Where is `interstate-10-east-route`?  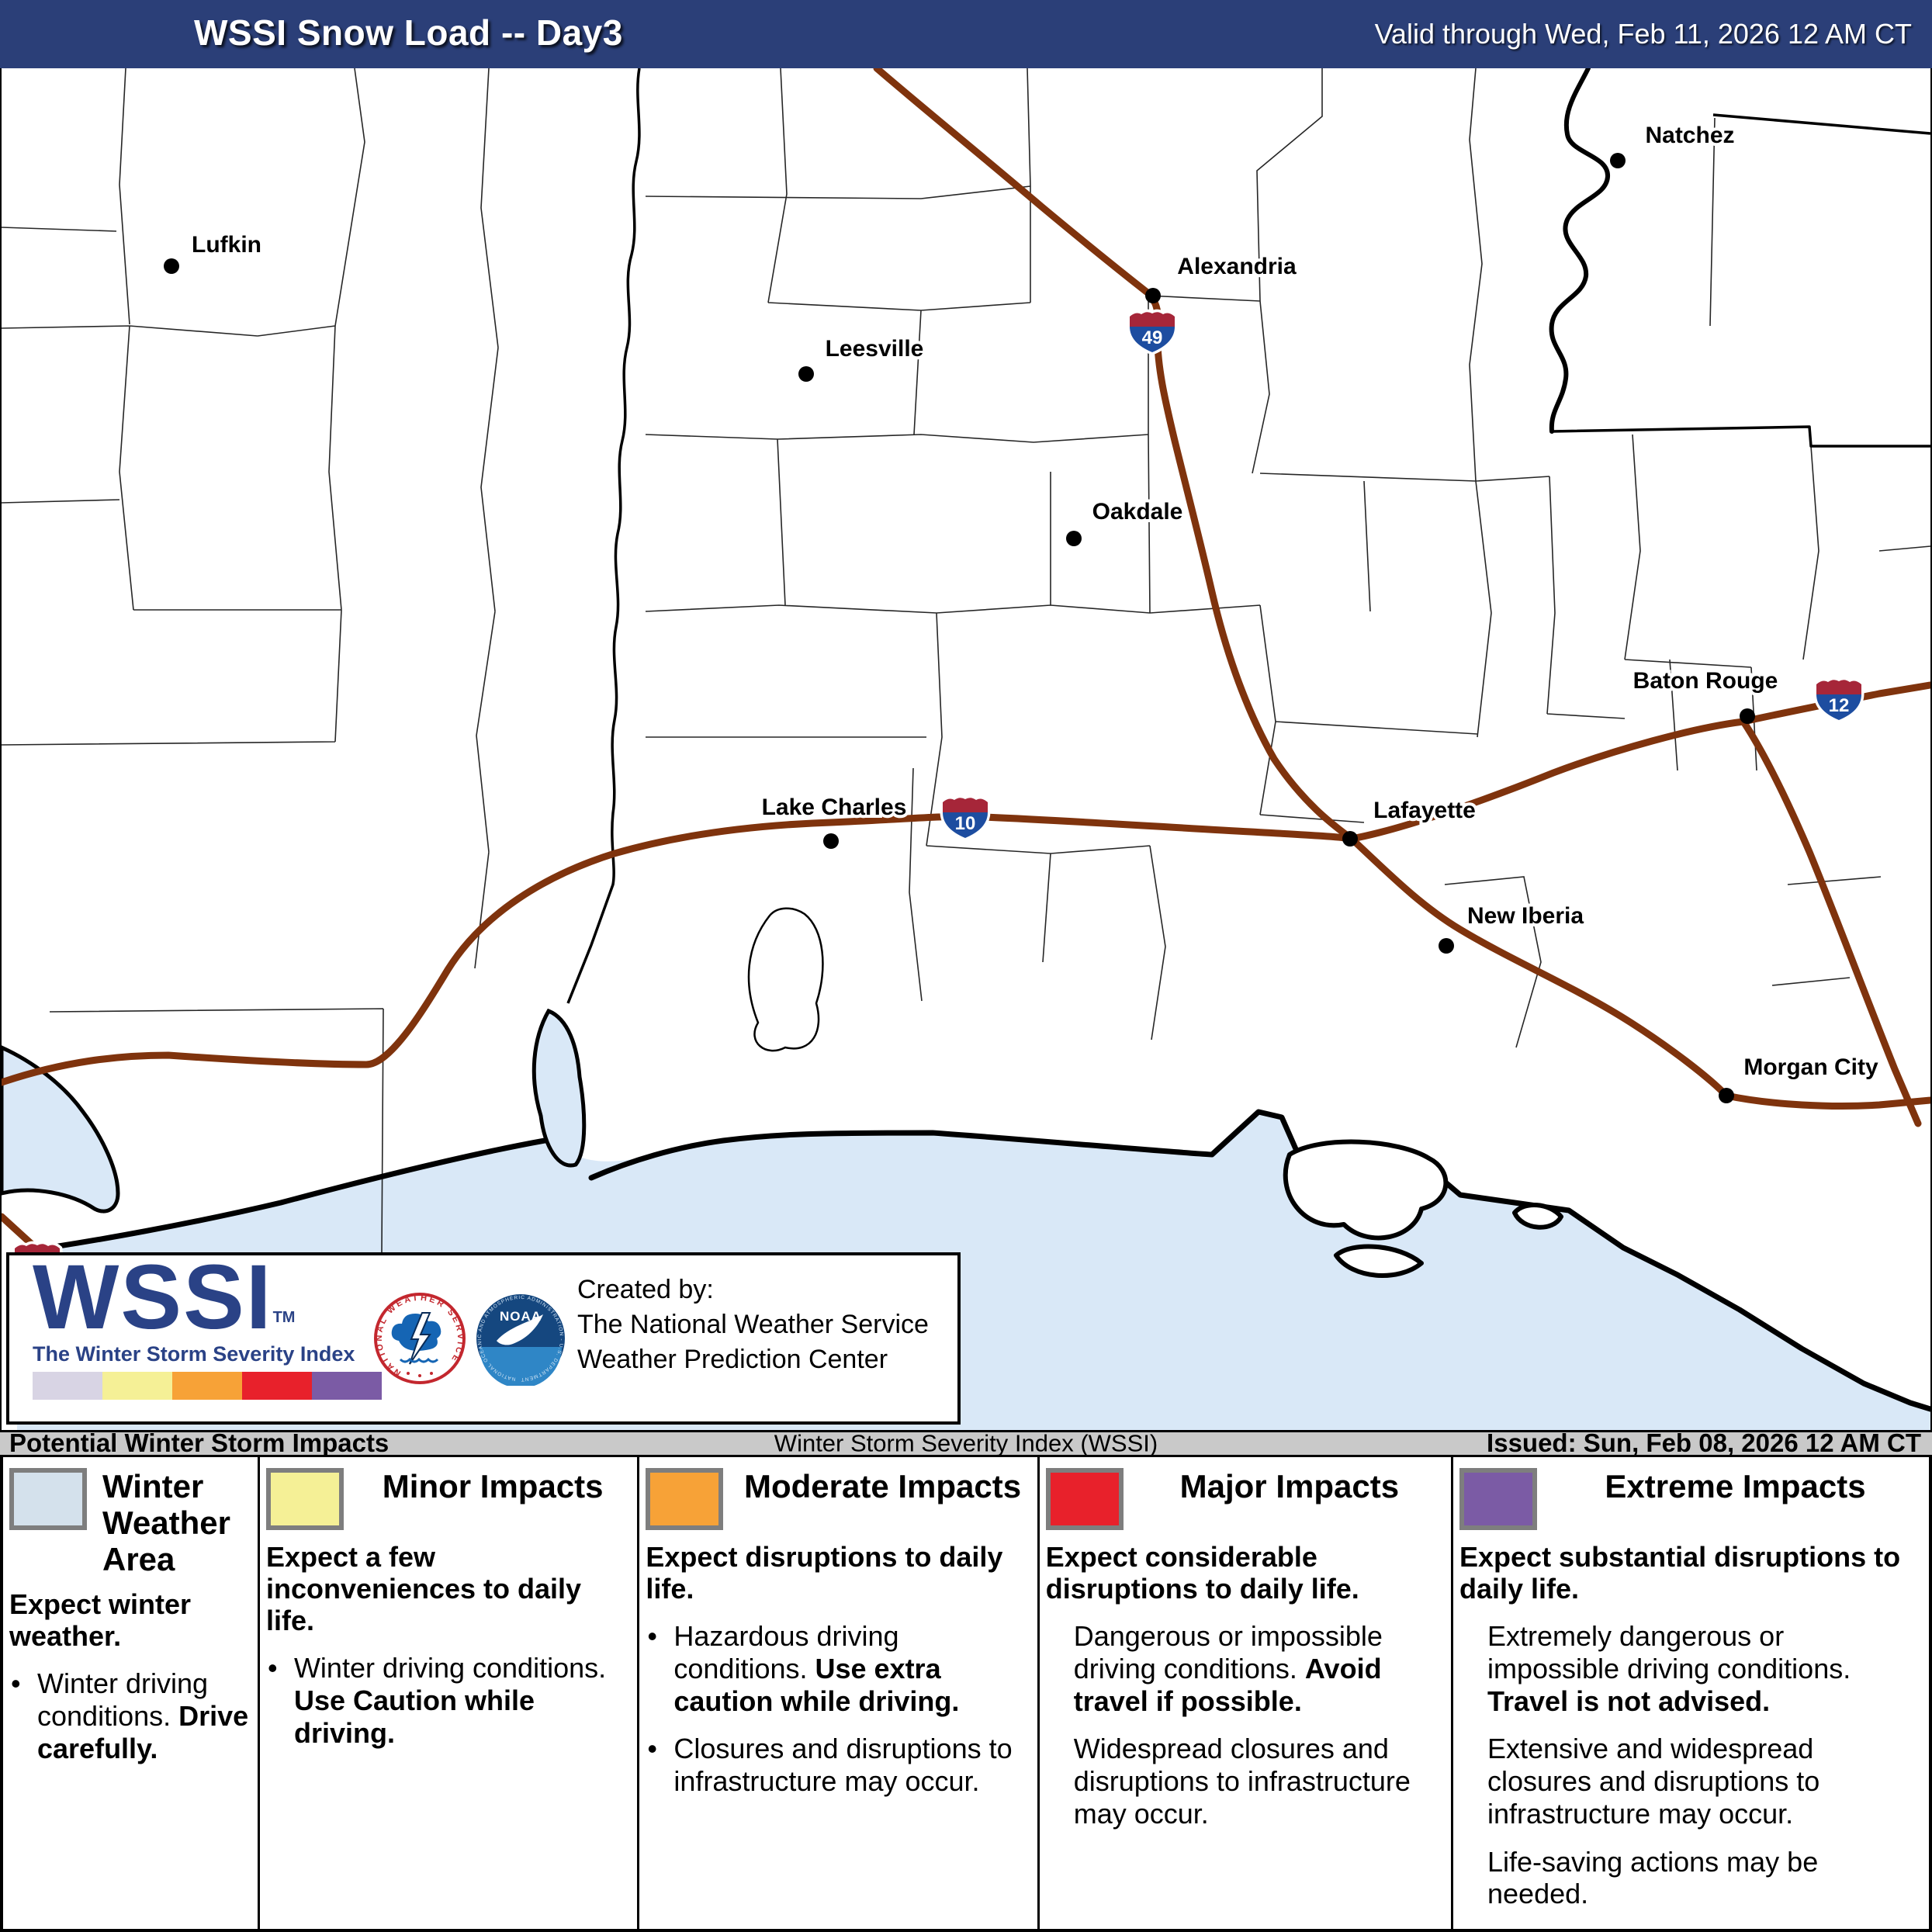
interstate-10-east-route is located at coordinates (1831, 923).